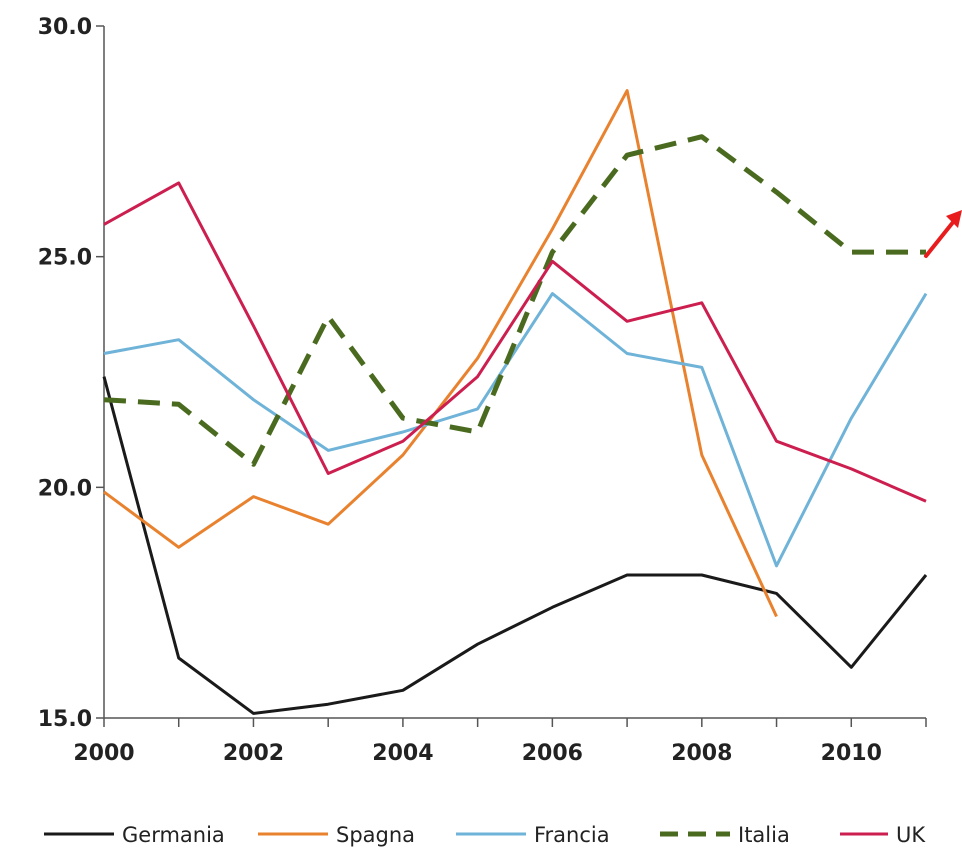  I want to click on x-tick-label: 2006, so click(552, 753).